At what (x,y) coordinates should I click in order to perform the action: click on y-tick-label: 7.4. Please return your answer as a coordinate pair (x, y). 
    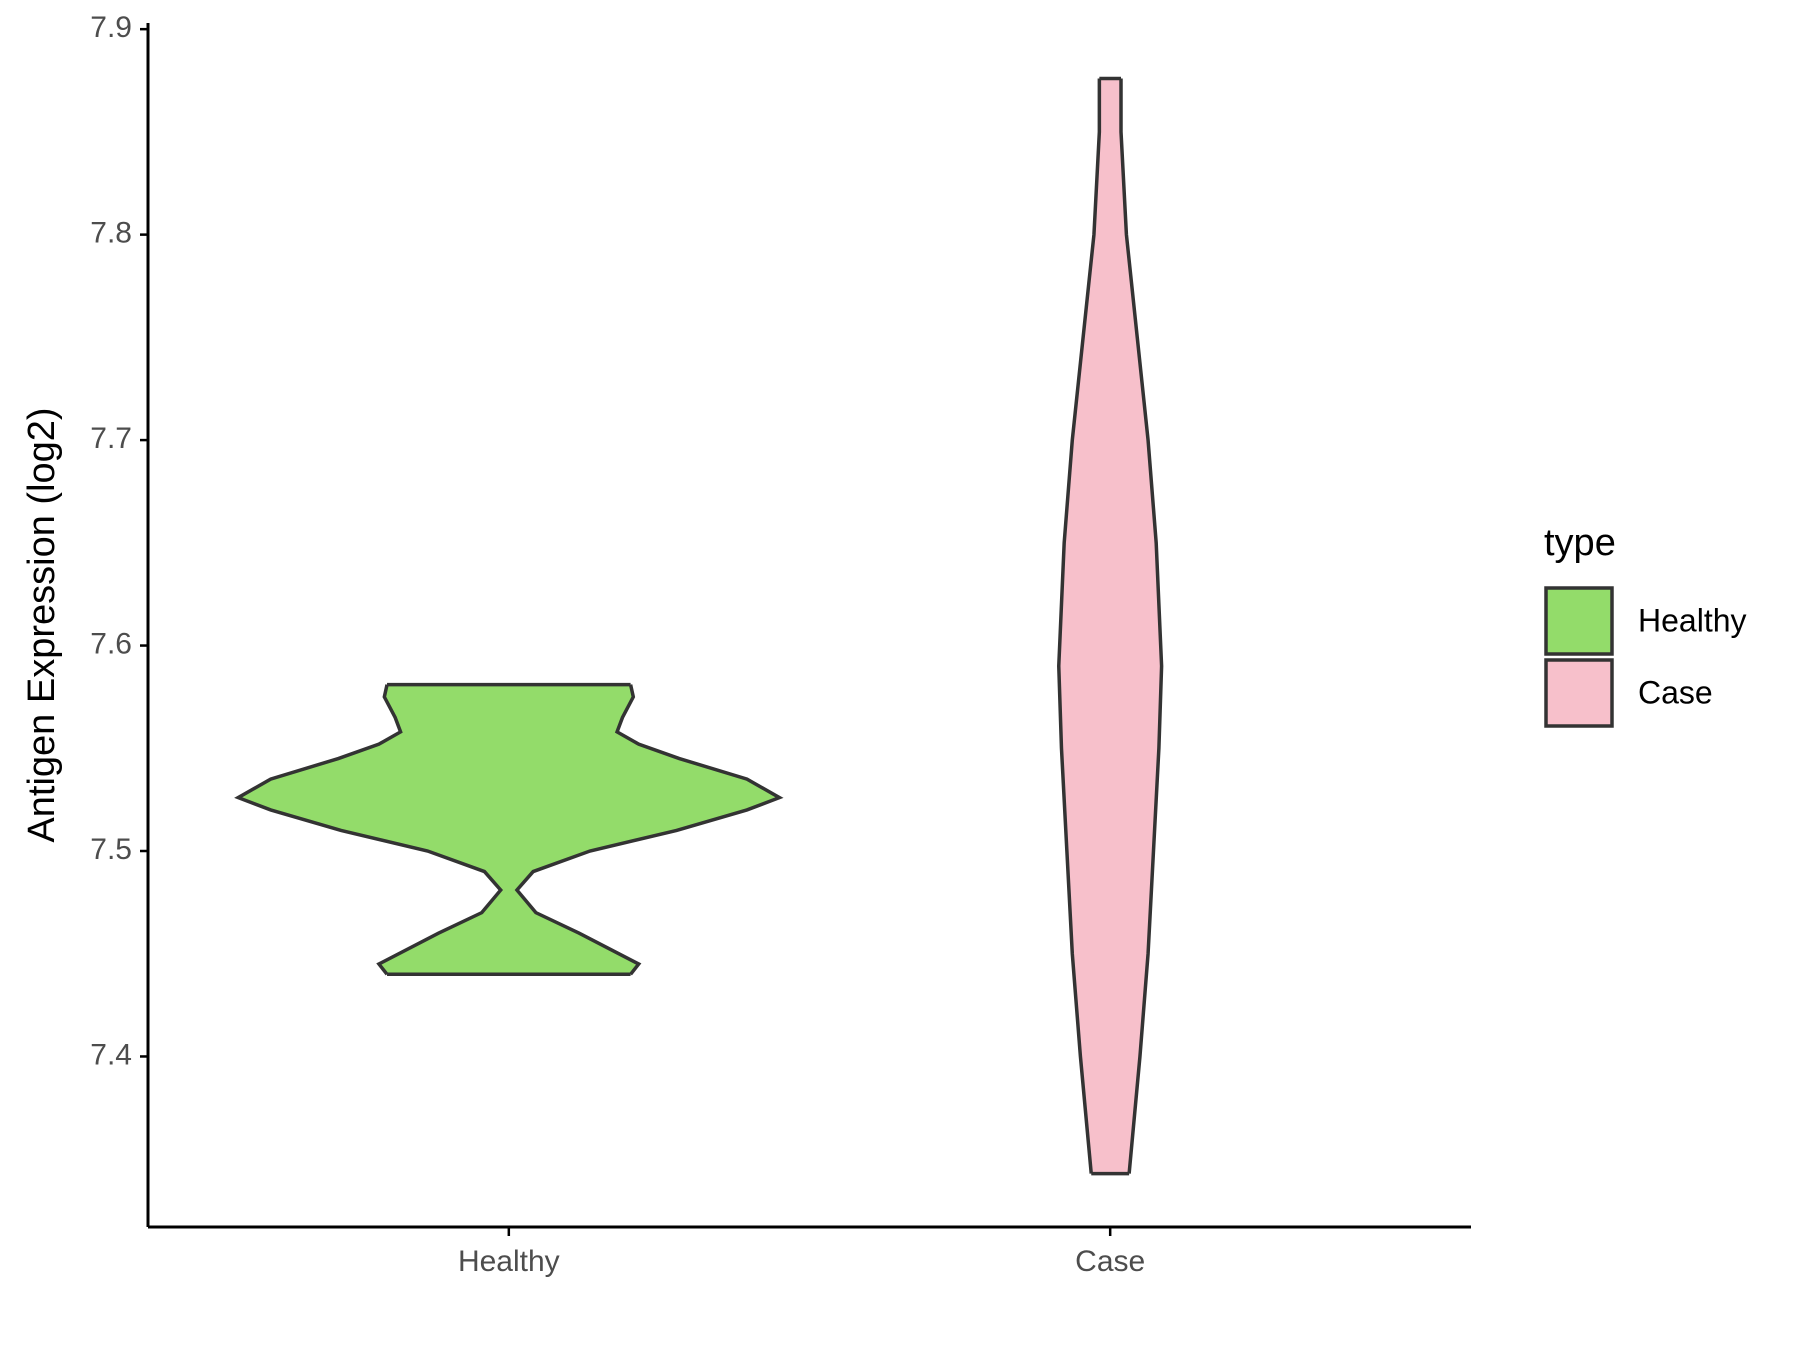
    Looking at the image, I should click on (111, 1054).